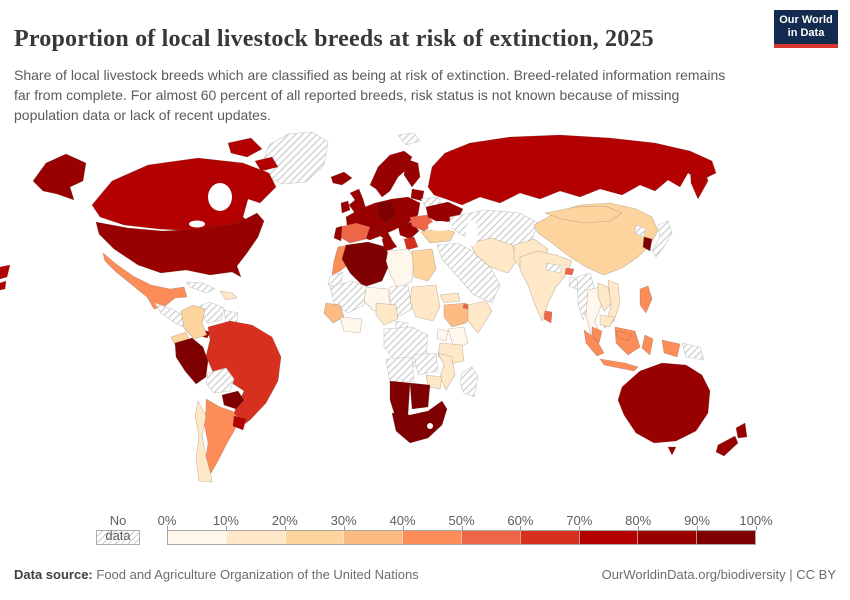  What do you see at coordinates (647, 244) in the screenshot?
I see `country-south-korea` at bounding box center [647, 244].